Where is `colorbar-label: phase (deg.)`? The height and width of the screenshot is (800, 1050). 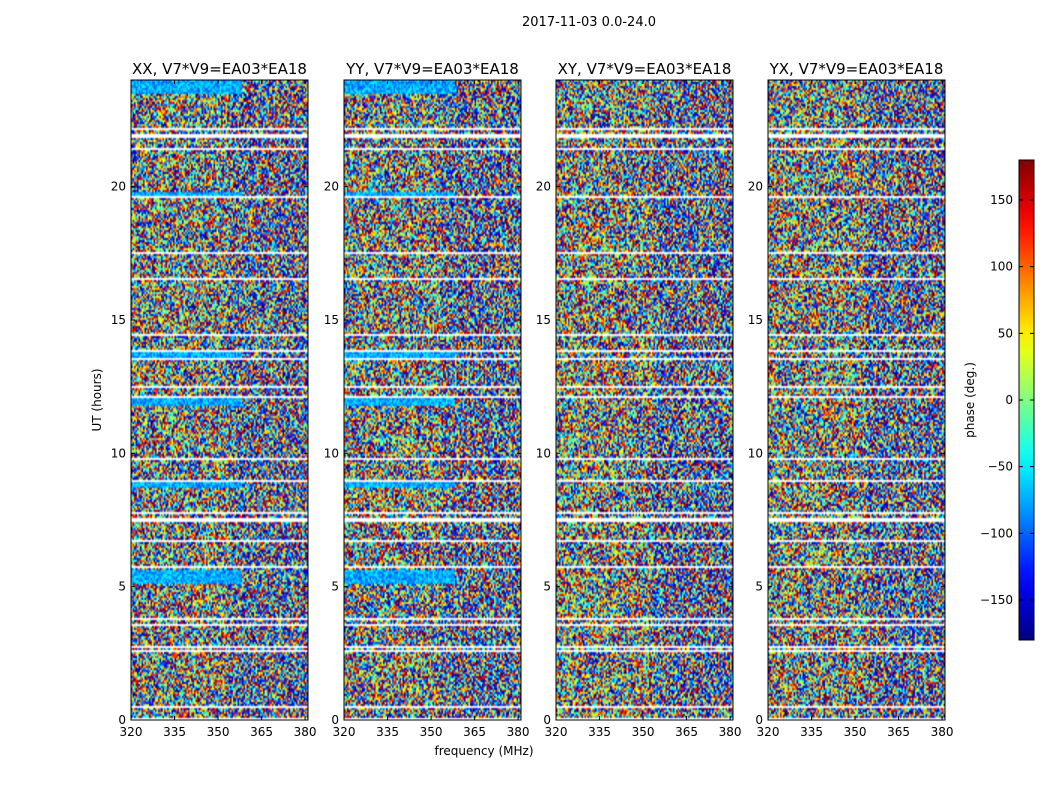 colorbar-label: phase (deg.) is located at coordinates (970, 400).